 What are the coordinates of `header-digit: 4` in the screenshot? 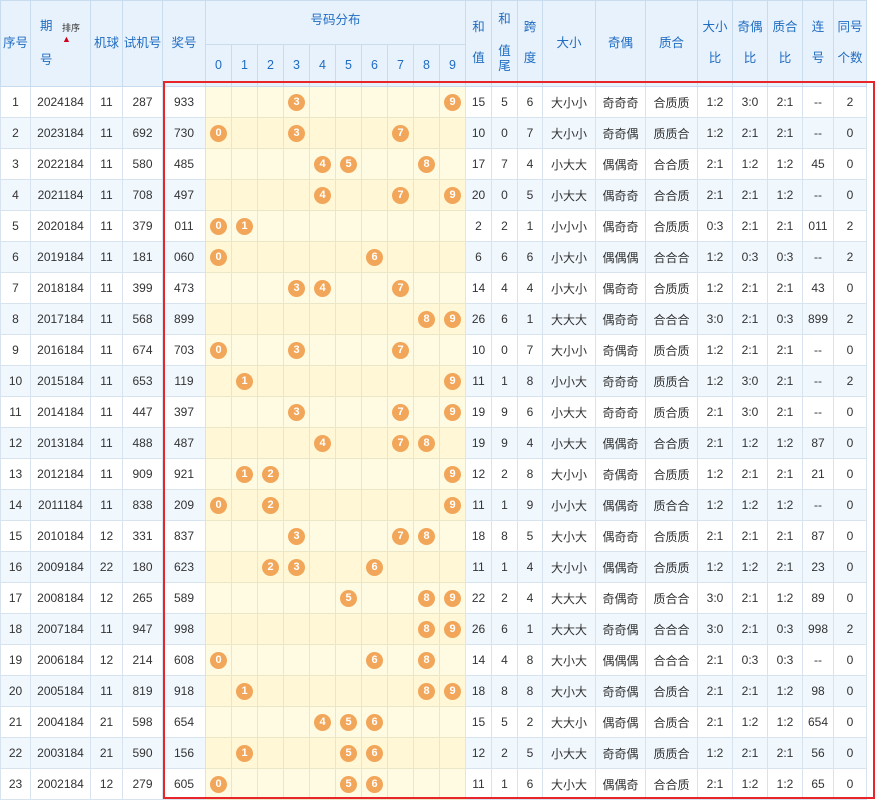 It's located at (322, 65).